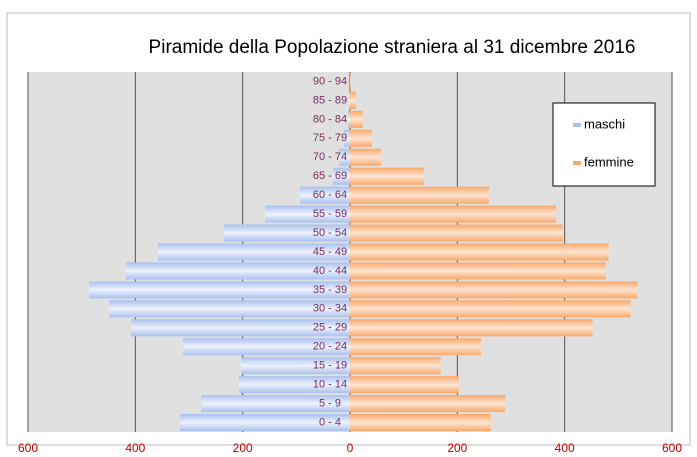 The width and height of the screenshot is (697, 457). I want to click on y-tick-label: 80 - 84, so click(330, 119).